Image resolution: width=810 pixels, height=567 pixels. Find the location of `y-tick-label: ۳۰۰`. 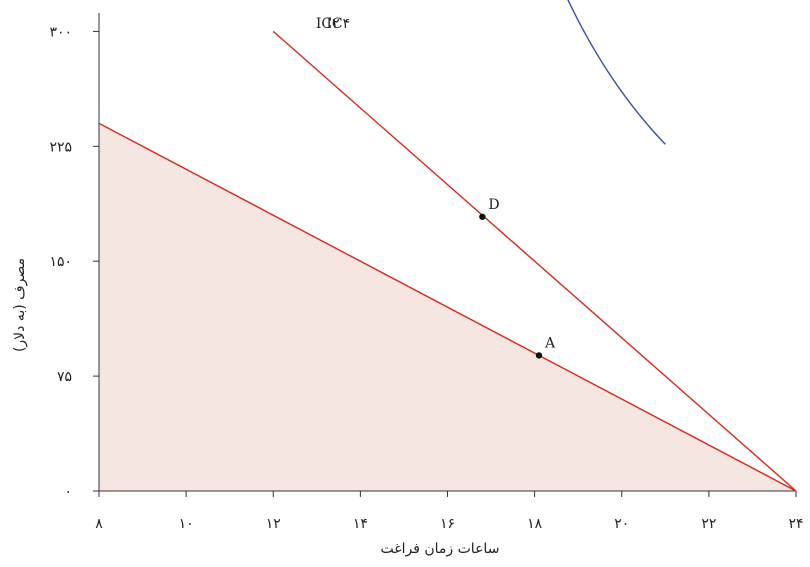

y-tick-label: ۳۰۰ is located at coordinates (60, 32).